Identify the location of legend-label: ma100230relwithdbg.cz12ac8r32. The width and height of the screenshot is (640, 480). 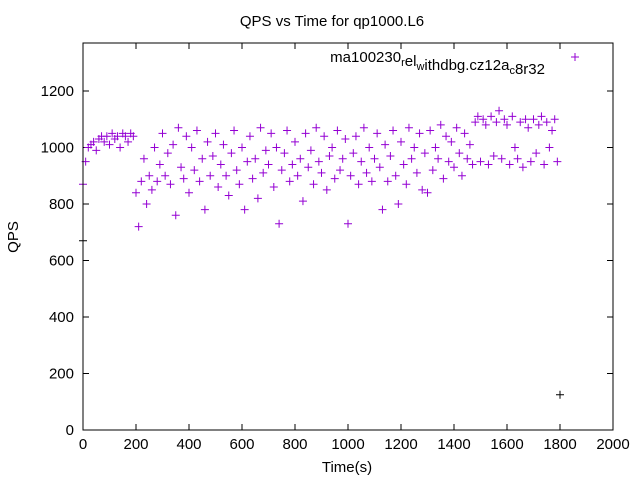
(437, 63).